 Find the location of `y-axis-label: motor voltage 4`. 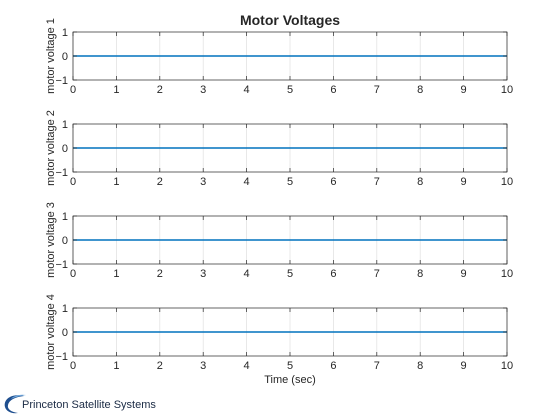

y-axis-label: motor voltage 4 is located at coordinates (51, 332).